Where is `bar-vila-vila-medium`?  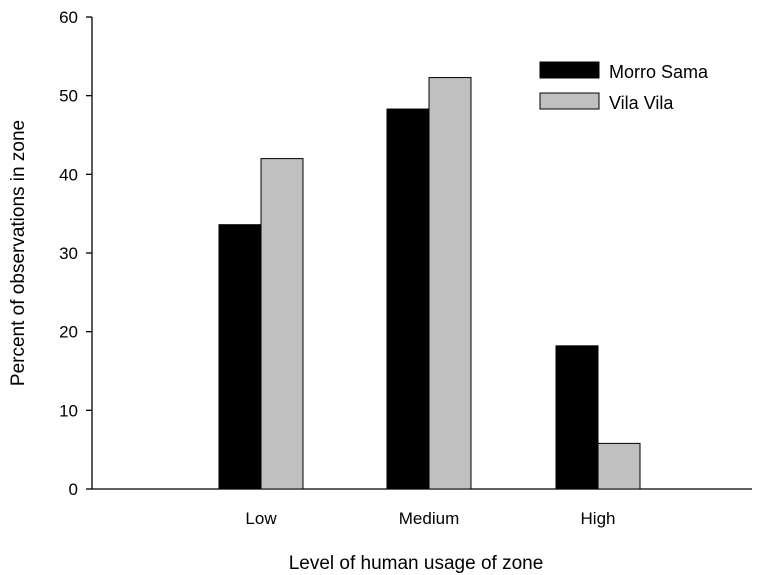
bar-vila-vila-medium is located at coordinates (450, 283).